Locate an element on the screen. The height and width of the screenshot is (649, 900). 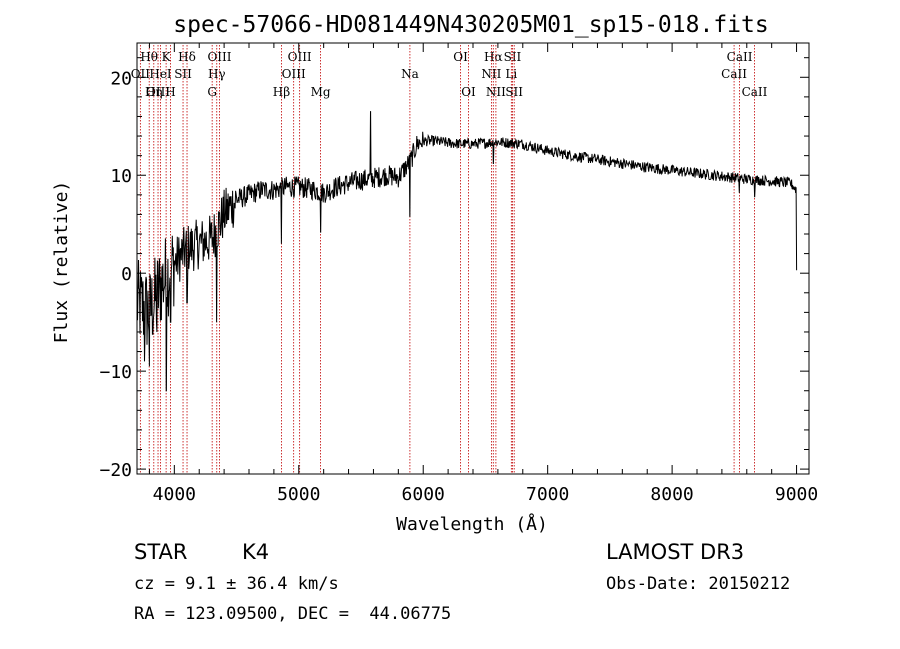
line-id-label: Hθ is located at coordinates (149, 57).